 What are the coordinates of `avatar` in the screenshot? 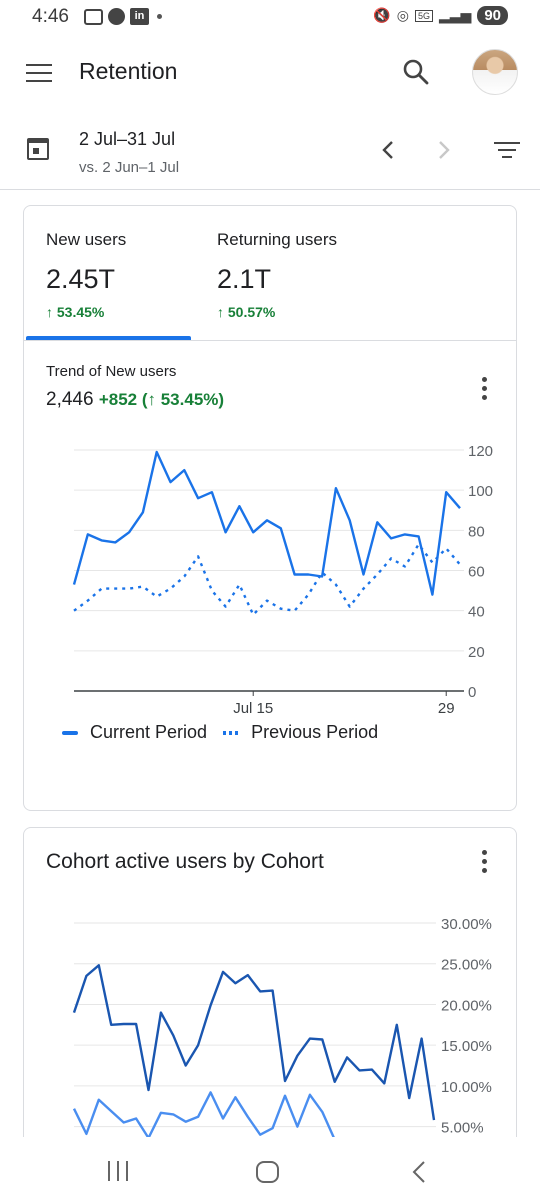 It's located at (495, 72).